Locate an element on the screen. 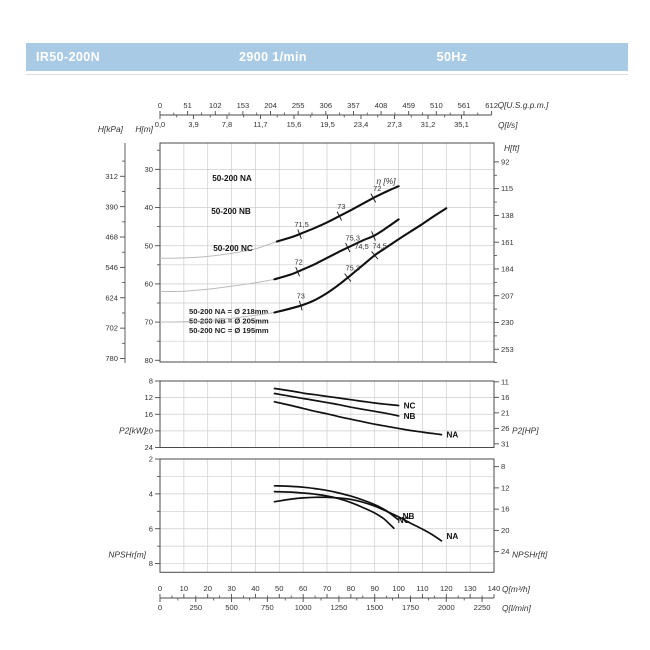  q-lmin-tick-label: 1000 is located at coordinates (303, 607).